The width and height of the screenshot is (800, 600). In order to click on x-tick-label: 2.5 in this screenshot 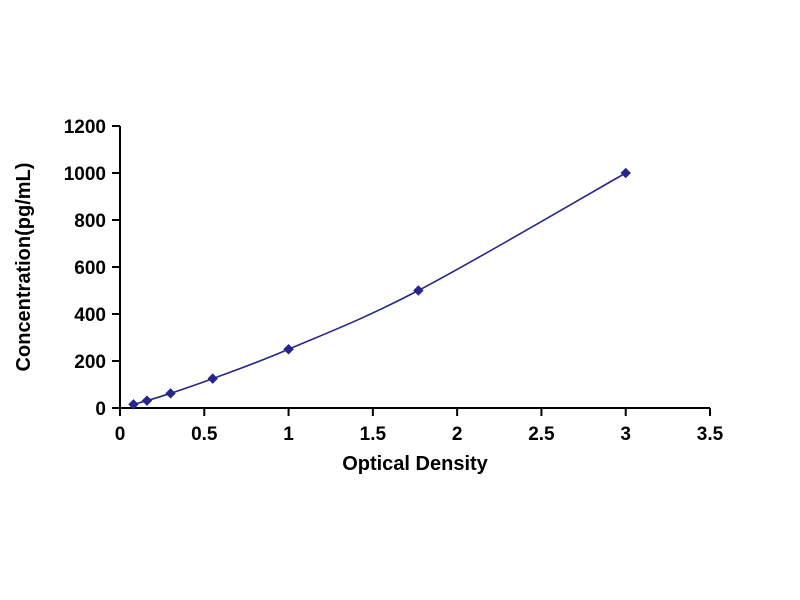, I will do `click(541, 434)`.